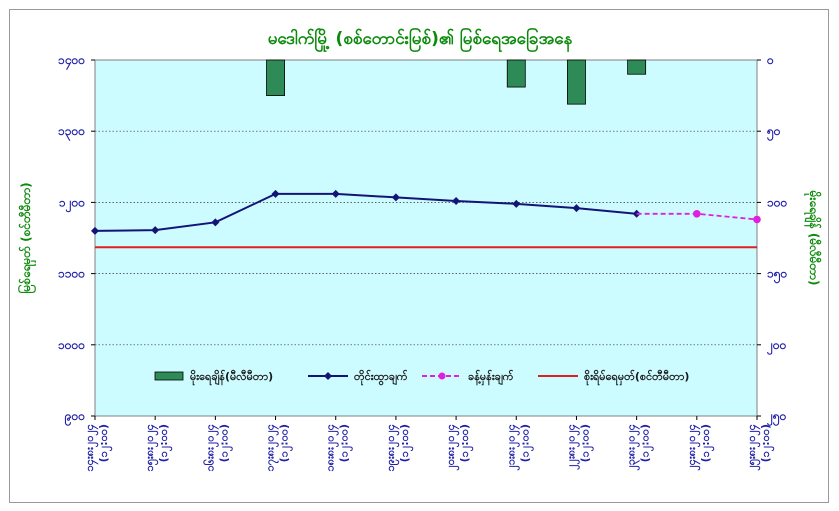 This screenshot has width=839, height=511. I want to click on x-tick-label: ၁၄း၈း၂၀၂၄, so click(91, 447).